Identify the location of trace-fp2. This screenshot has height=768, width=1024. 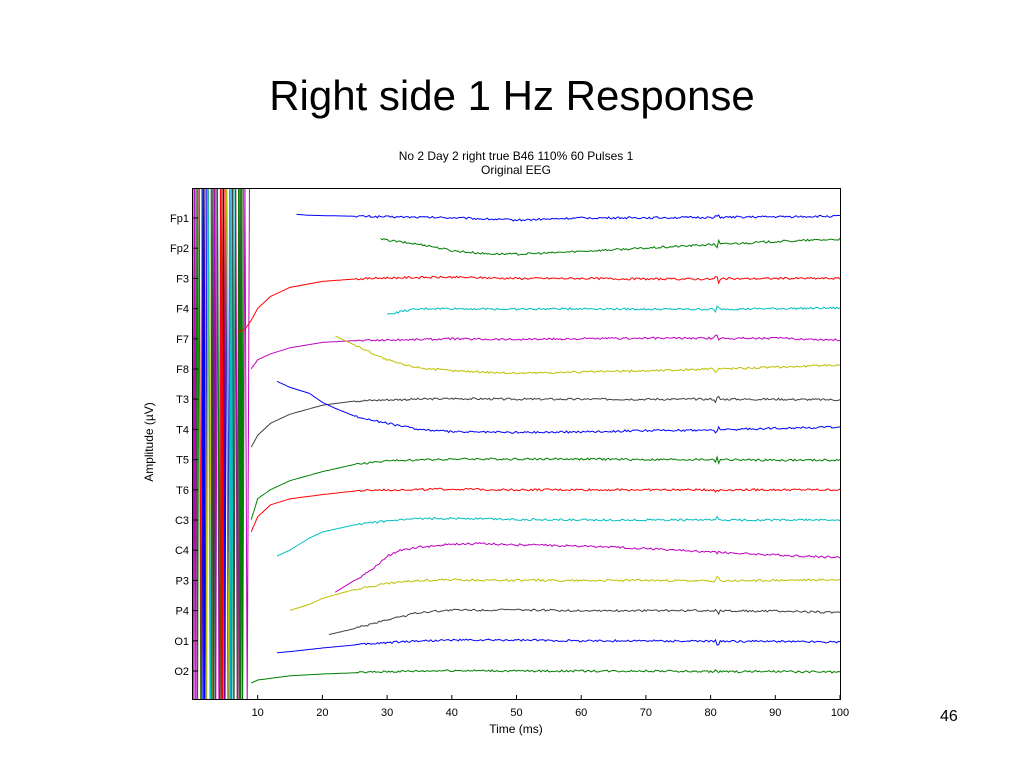
(610, 246).